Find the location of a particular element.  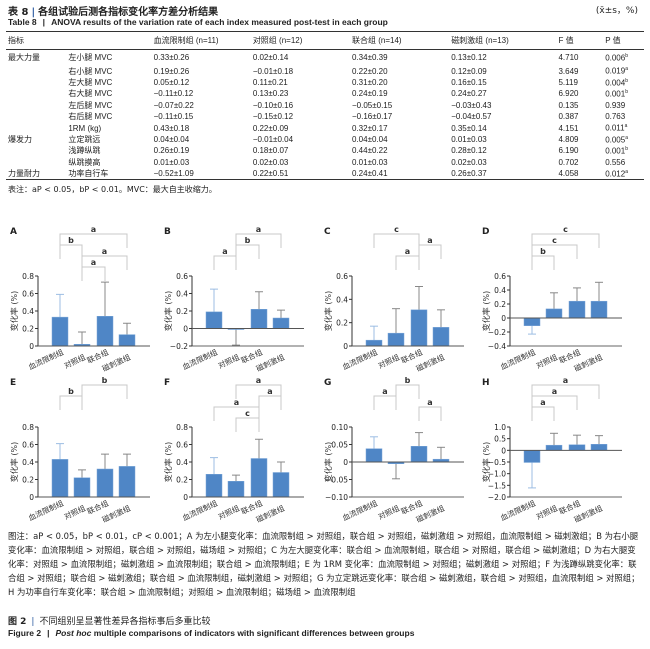

table-cell: 6.920 is located at coordinates (579, 93).